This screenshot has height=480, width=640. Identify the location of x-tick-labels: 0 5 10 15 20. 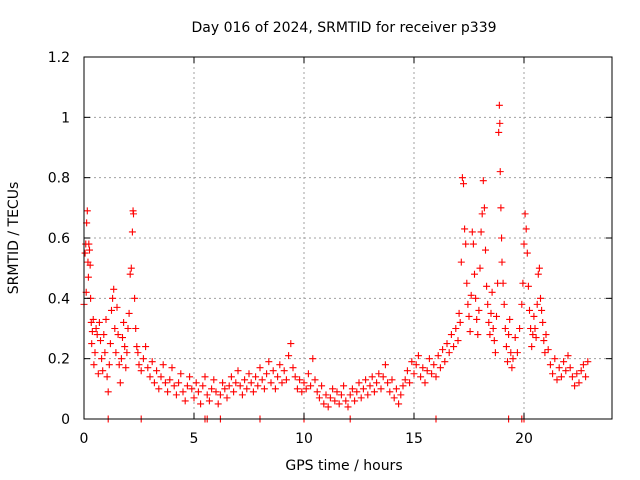
(306, 439).